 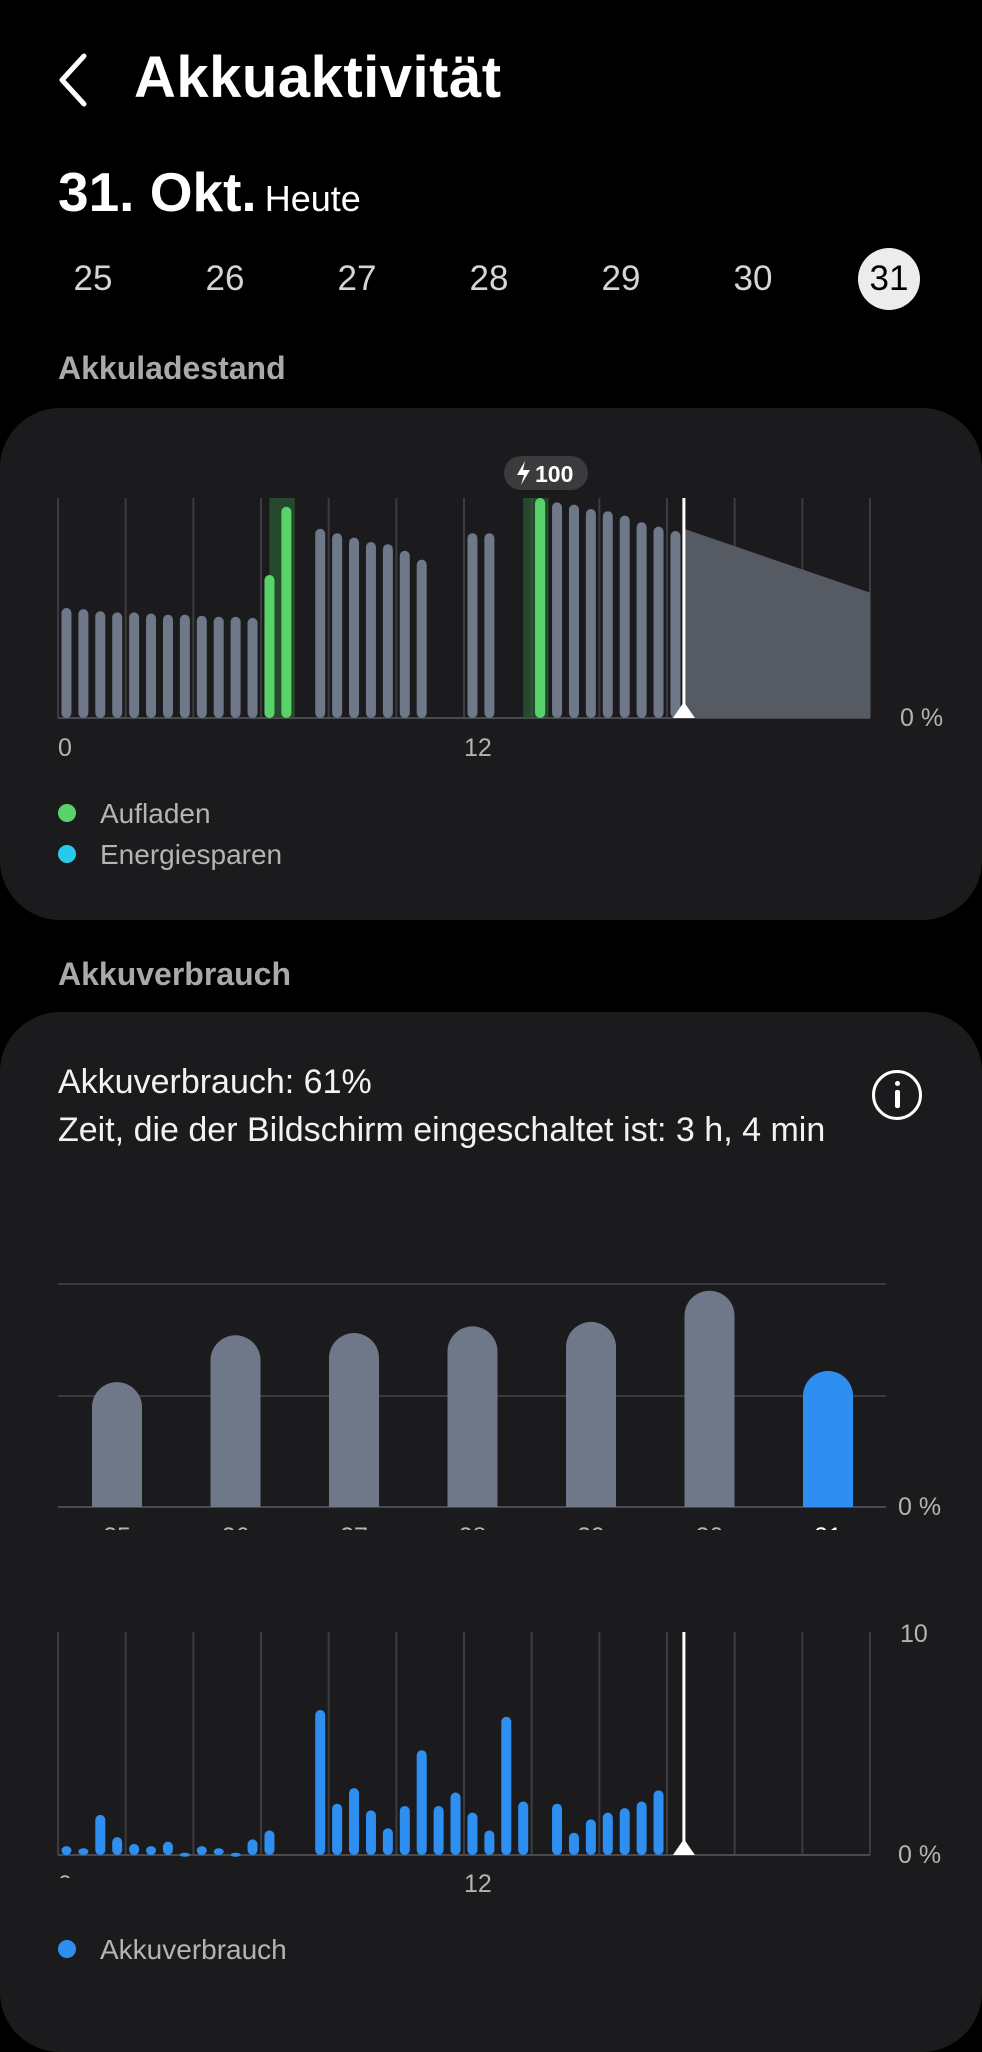 What do you see at coordinates (215, 1082) in the screenshot?
I see `usage-summary: Akkuverbrauch: 61%` at bounding box center [215, 1082].